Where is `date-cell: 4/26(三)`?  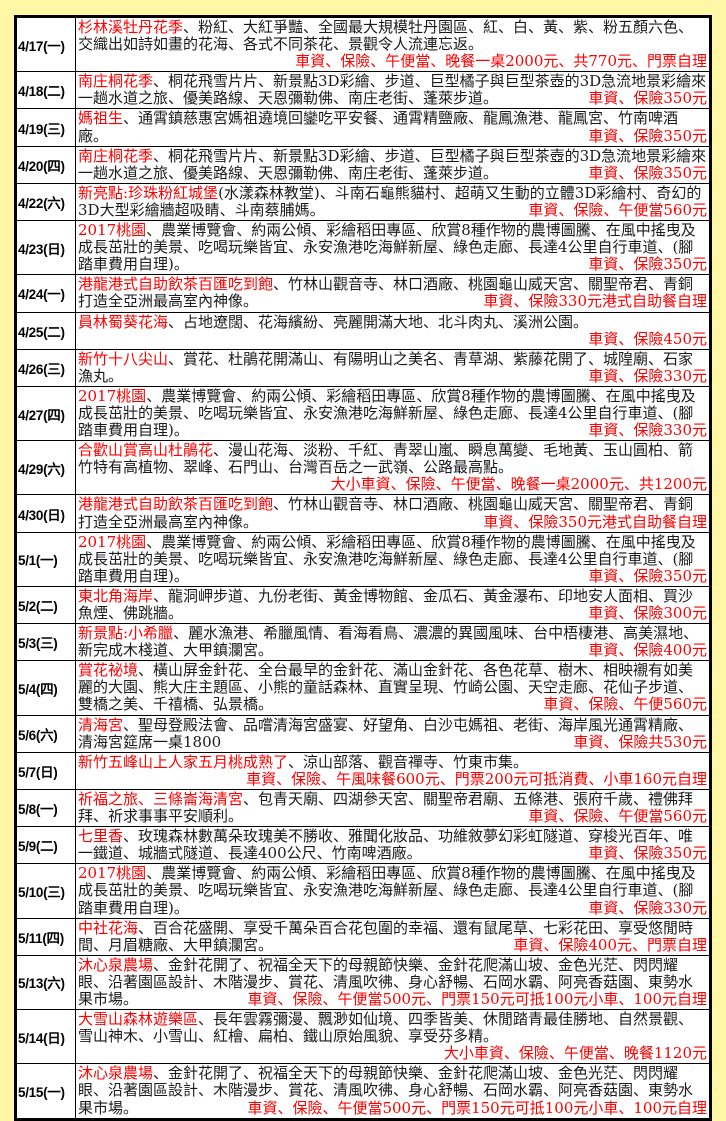
date-cell: 4/26(三) is located at coordinates (45, 367).